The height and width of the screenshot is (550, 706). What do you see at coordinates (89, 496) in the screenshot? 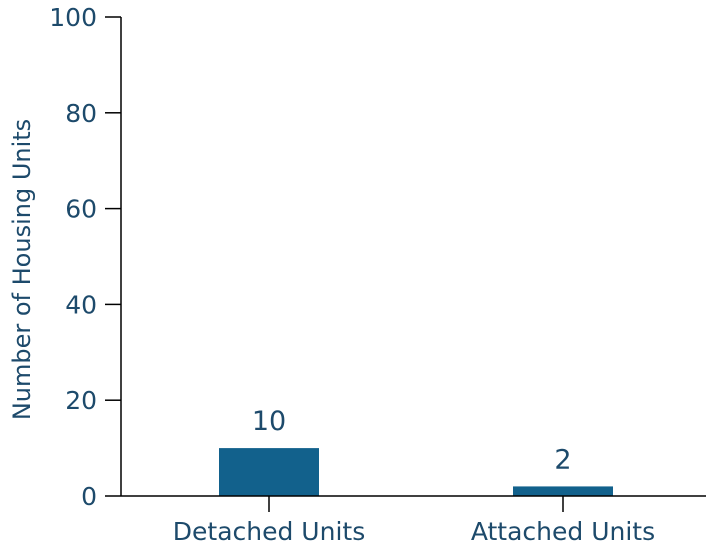
I see `y-tick-label: 0` at bounding box center [89, 496].